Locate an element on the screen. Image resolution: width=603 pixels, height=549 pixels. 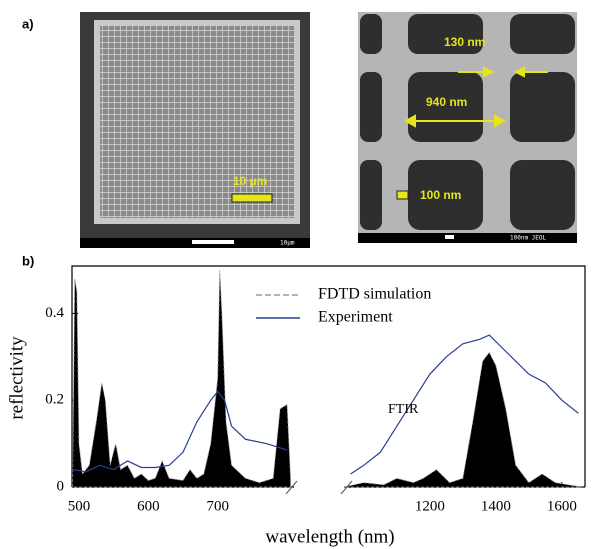
x-tick-label: 1200 is located at coordinates (430, 506).